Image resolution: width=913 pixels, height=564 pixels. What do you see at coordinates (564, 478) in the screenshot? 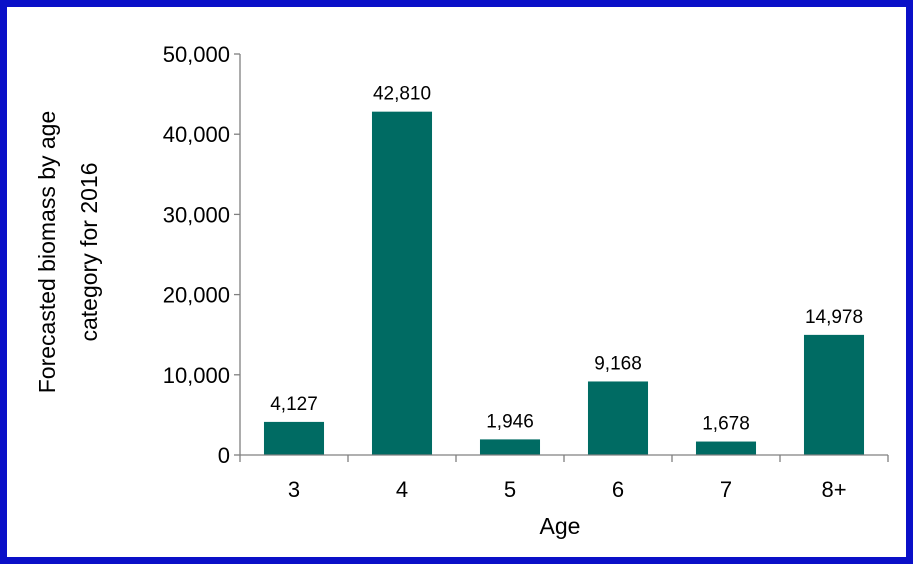
I see `x-axis-ticks: 3 4 5 6 7 8+` at bounding box center [564, 478].